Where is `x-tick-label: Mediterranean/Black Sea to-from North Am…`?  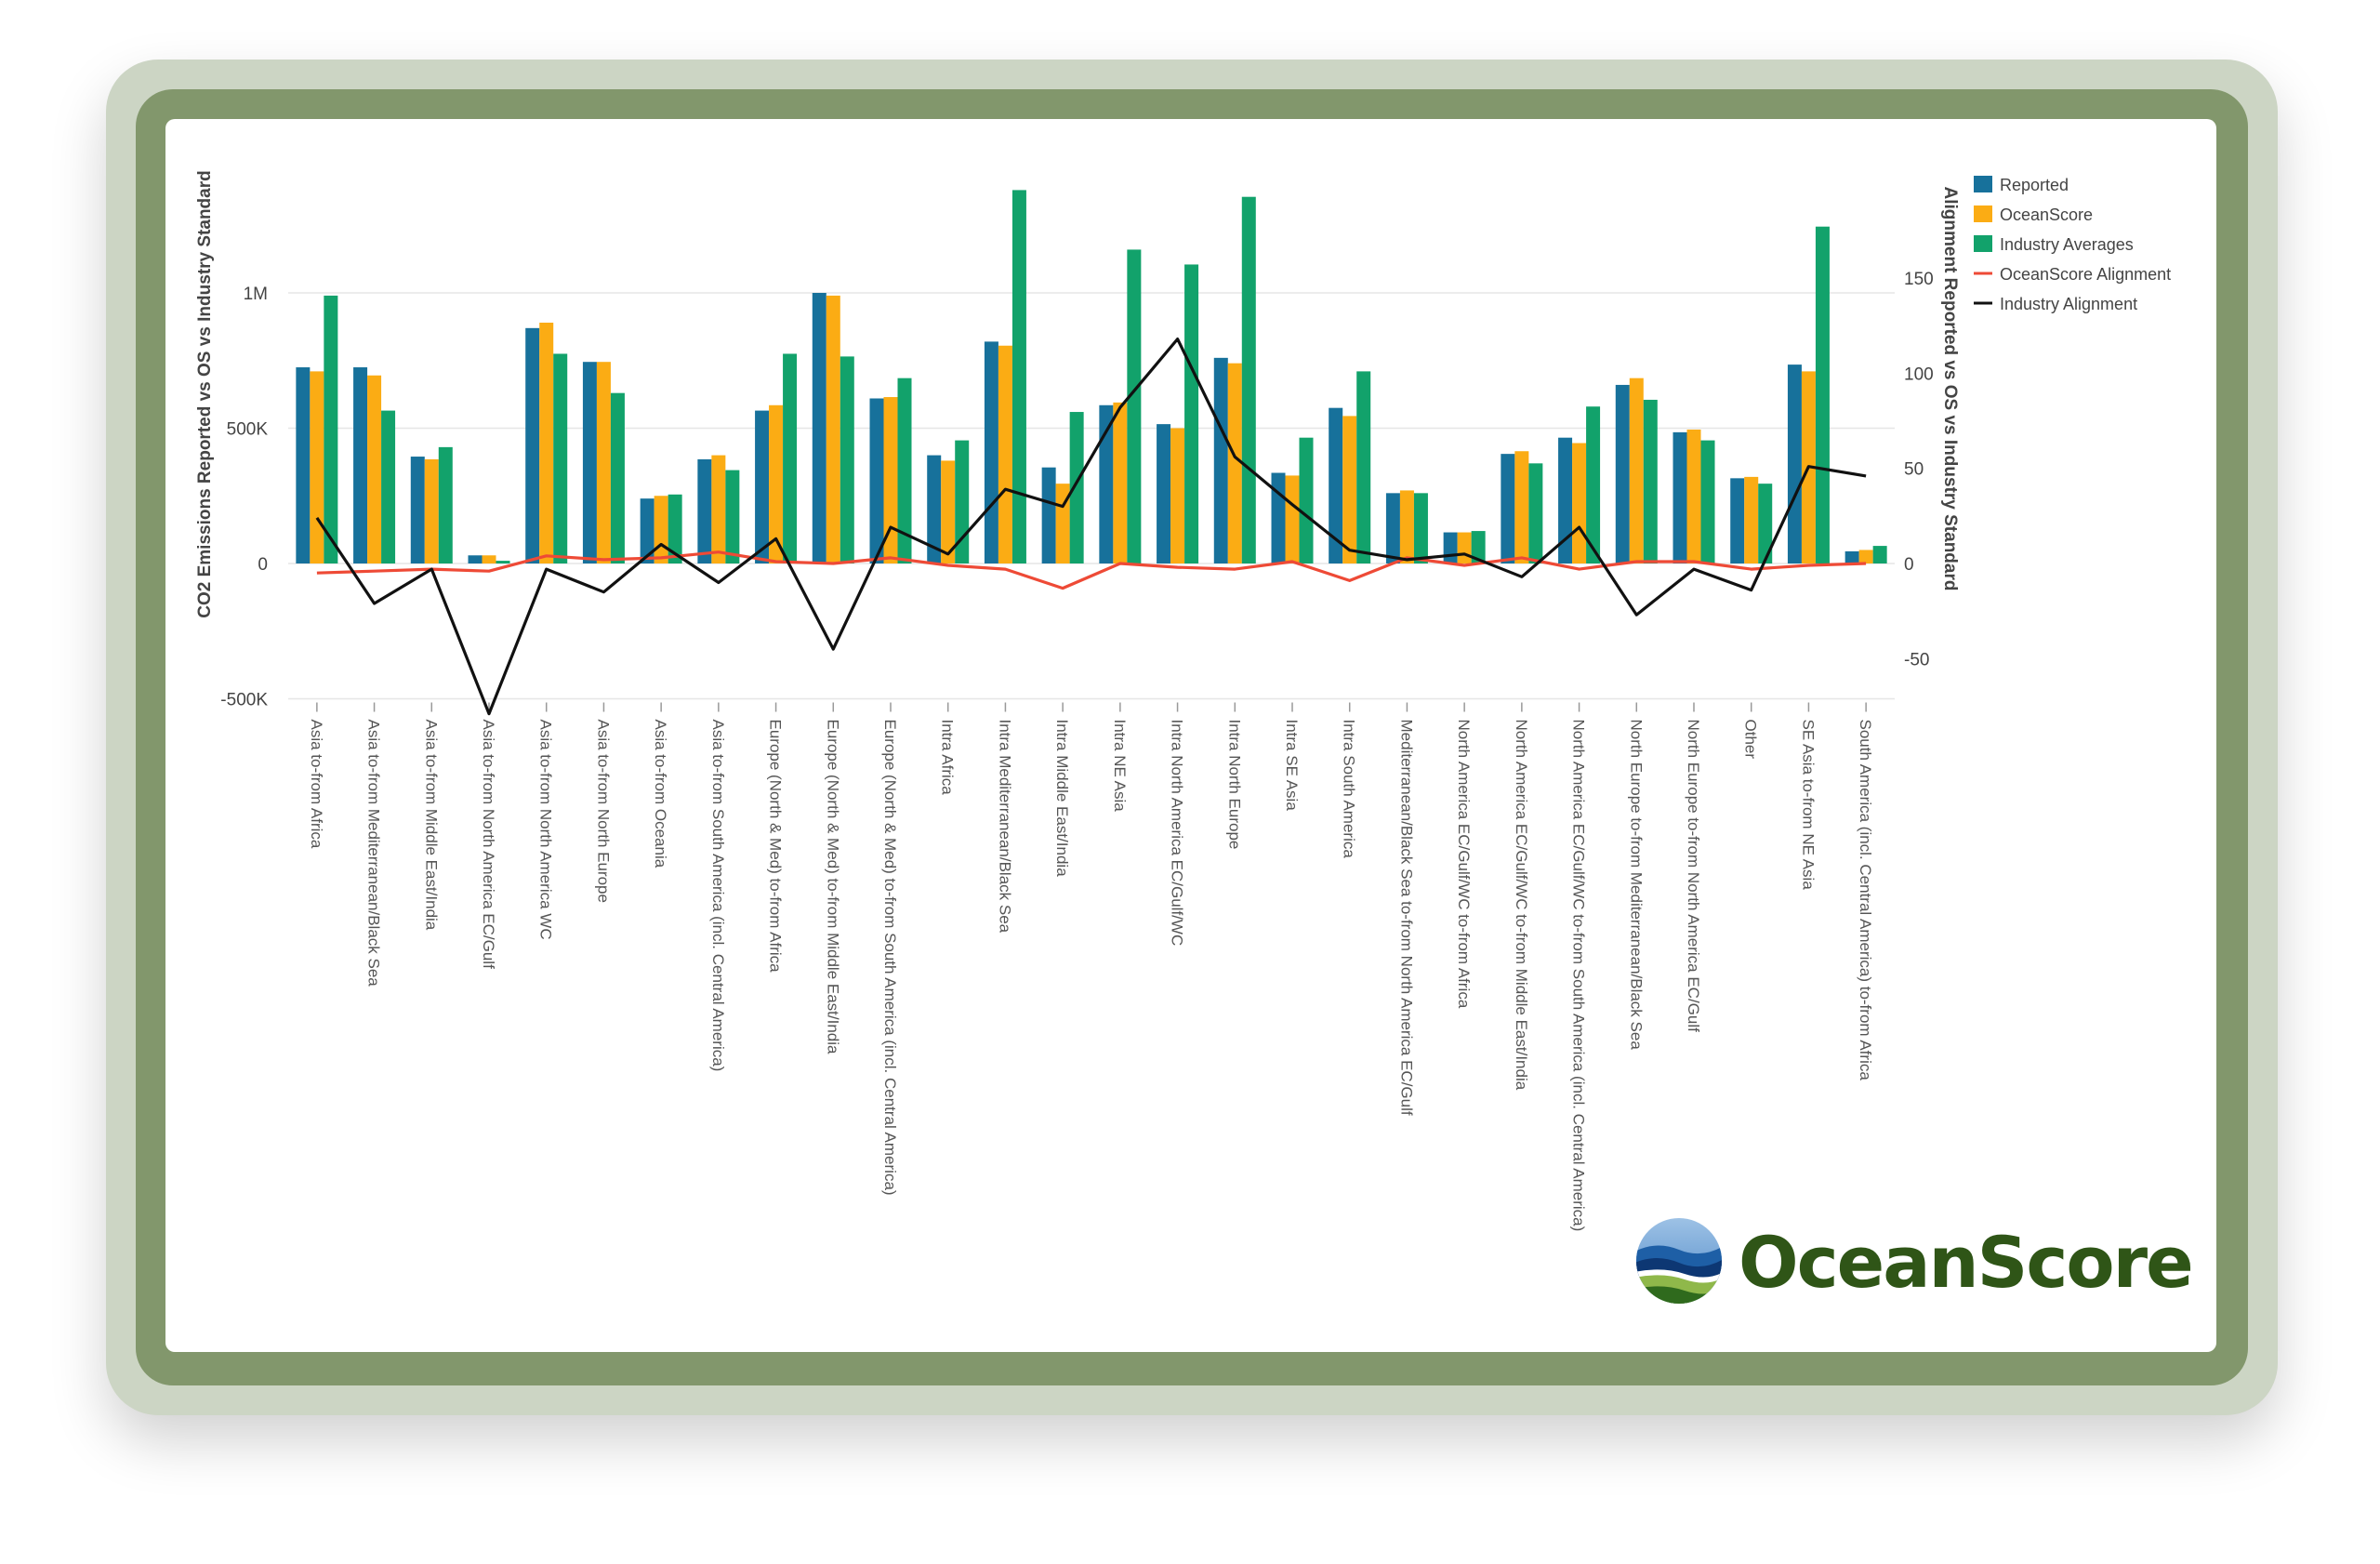
x-tick-label: Mediterranean/Black Sea to-from North Am… is located at coordinates (1406, 918).